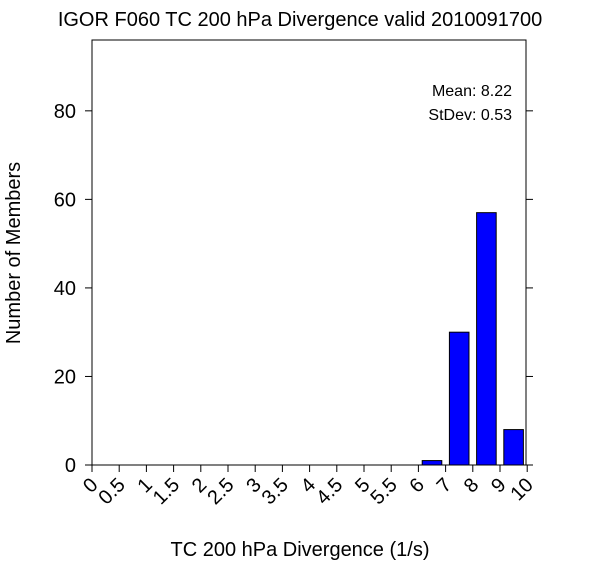 This screenshot has width=600, height=570. Describe the element at coordinates (65, 112) in the screenshot. I see `y-tick-label: 80` at that location.